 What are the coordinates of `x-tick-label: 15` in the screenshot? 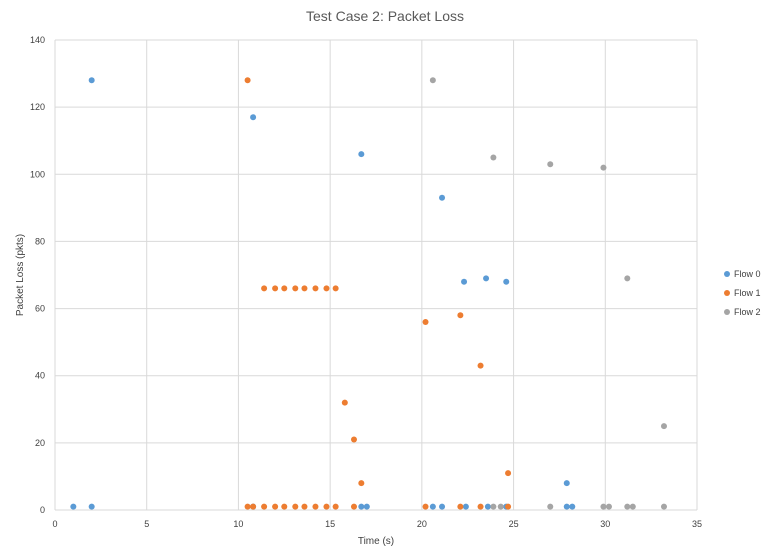 It's located at (330, 524).